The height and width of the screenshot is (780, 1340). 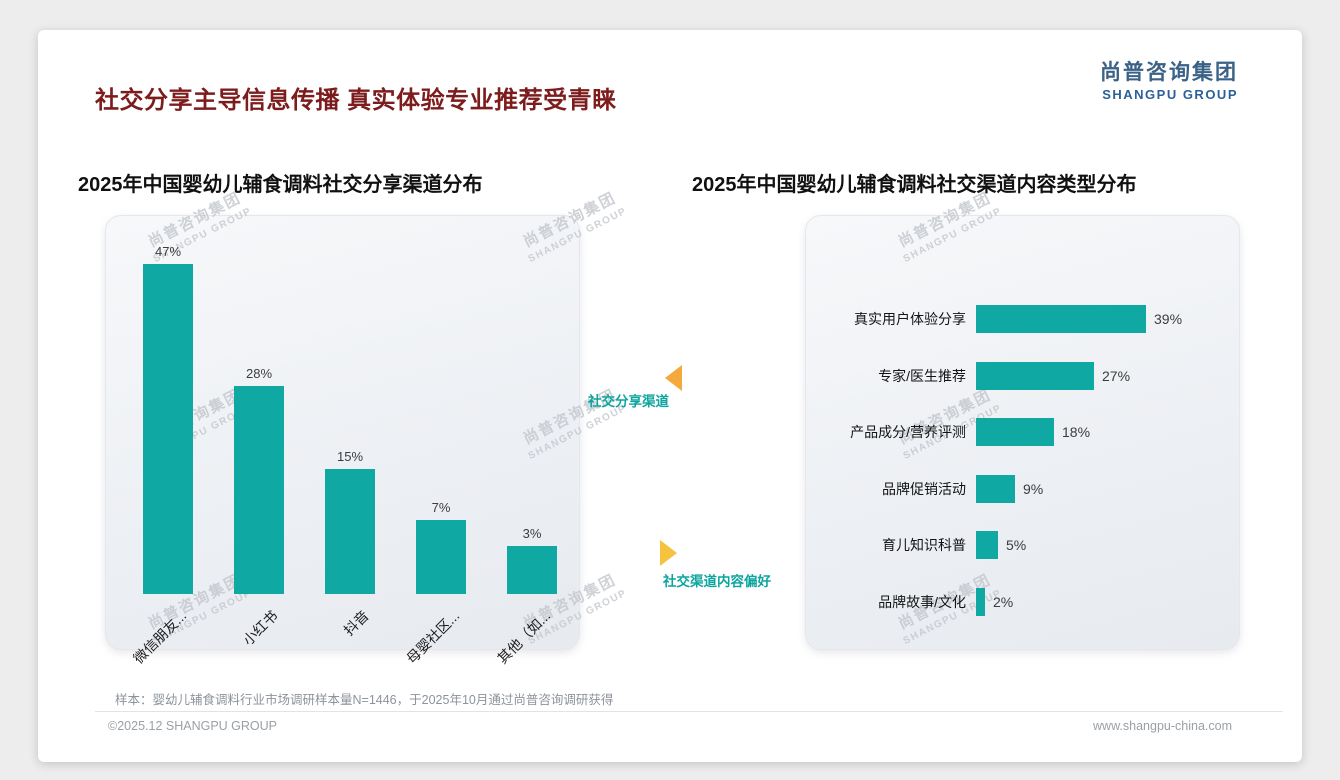 What do you see at coordinates (356, 623) in the screenshot?
I see `bar-category-label: 抖音` at bounding box center [356, 623].